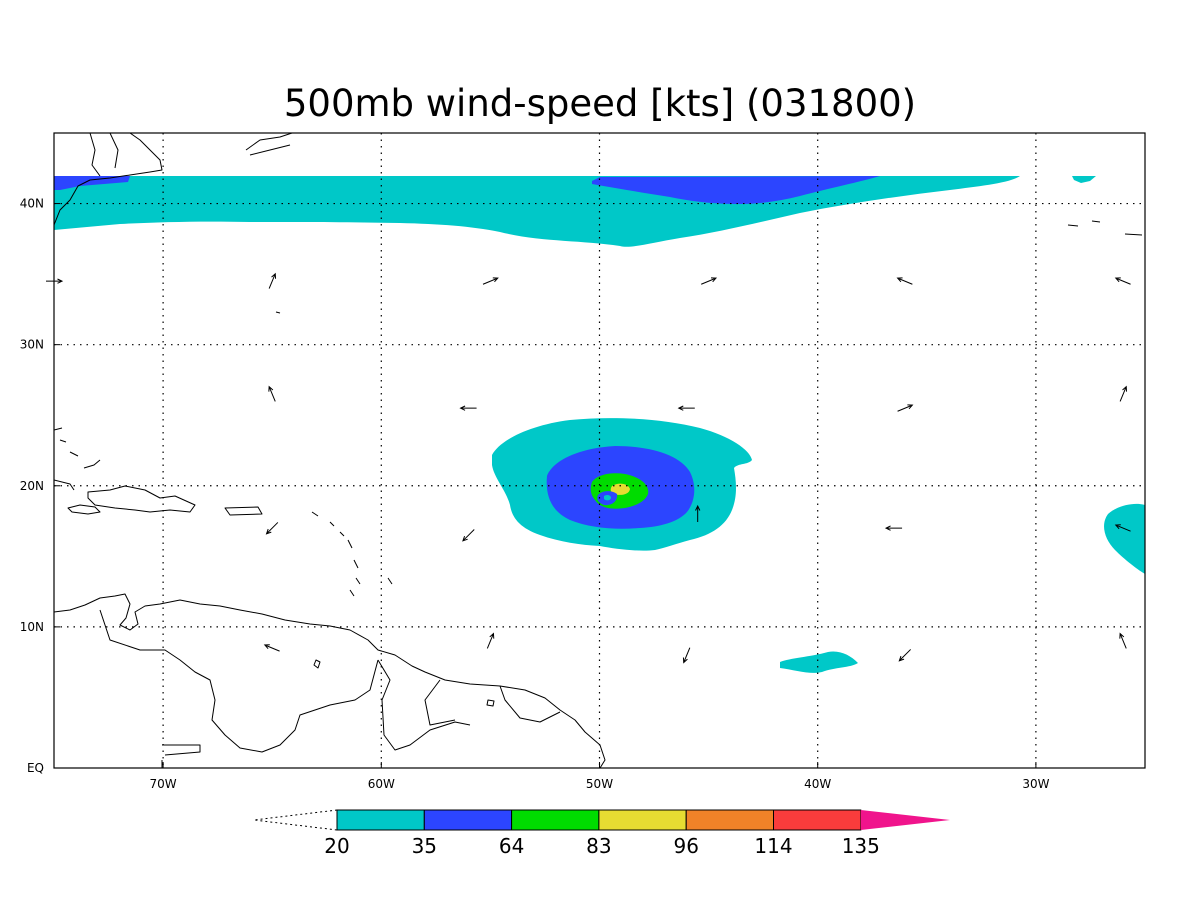  Describe the element at coordinates (32, 486) in the screenshot. I see `lat-tick-label: 20N` at that location.